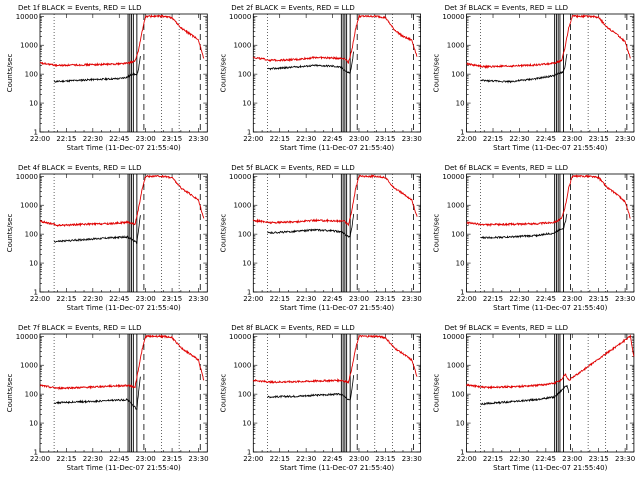 The width and height of the screenshot is (640, 480). I want to click on chart-title: Det 7f BLACK = Events, RED = LLD, so click(79, 328).